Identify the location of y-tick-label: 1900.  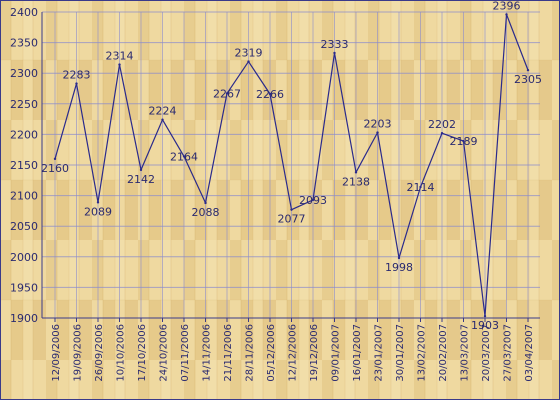
(24, 318).